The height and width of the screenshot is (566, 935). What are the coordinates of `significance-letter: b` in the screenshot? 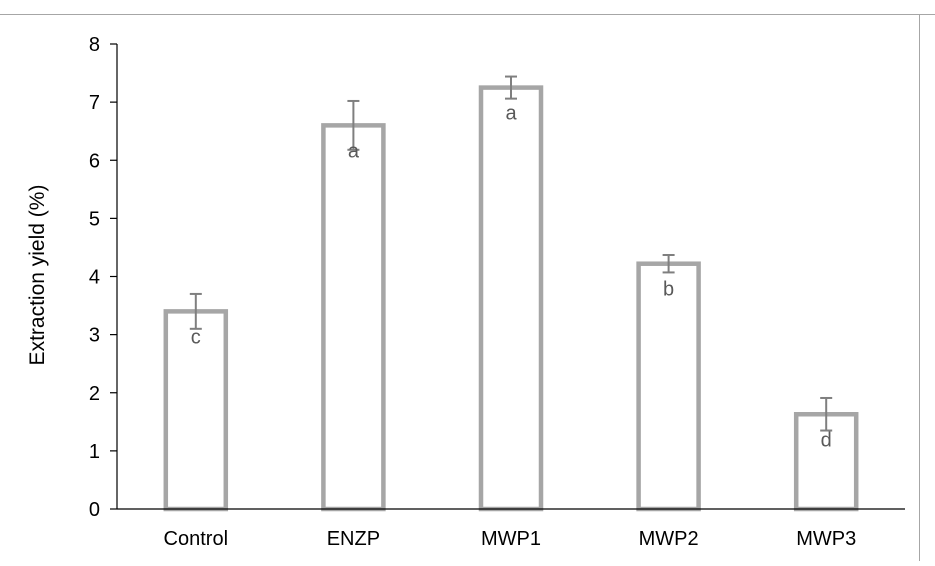 It's located at (668, 290).